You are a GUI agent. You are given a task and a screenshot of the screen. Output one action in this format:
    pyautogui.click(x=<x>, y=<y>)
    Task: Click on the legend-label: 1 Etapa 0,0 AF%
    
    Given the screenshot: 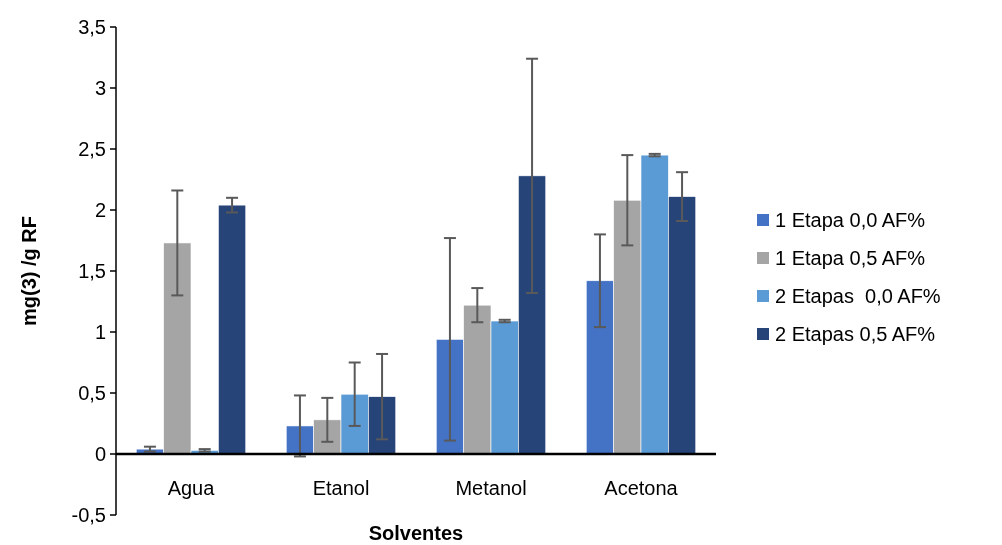 What is the action you would take?
    pyautogui.click(x=850, y=220)
    